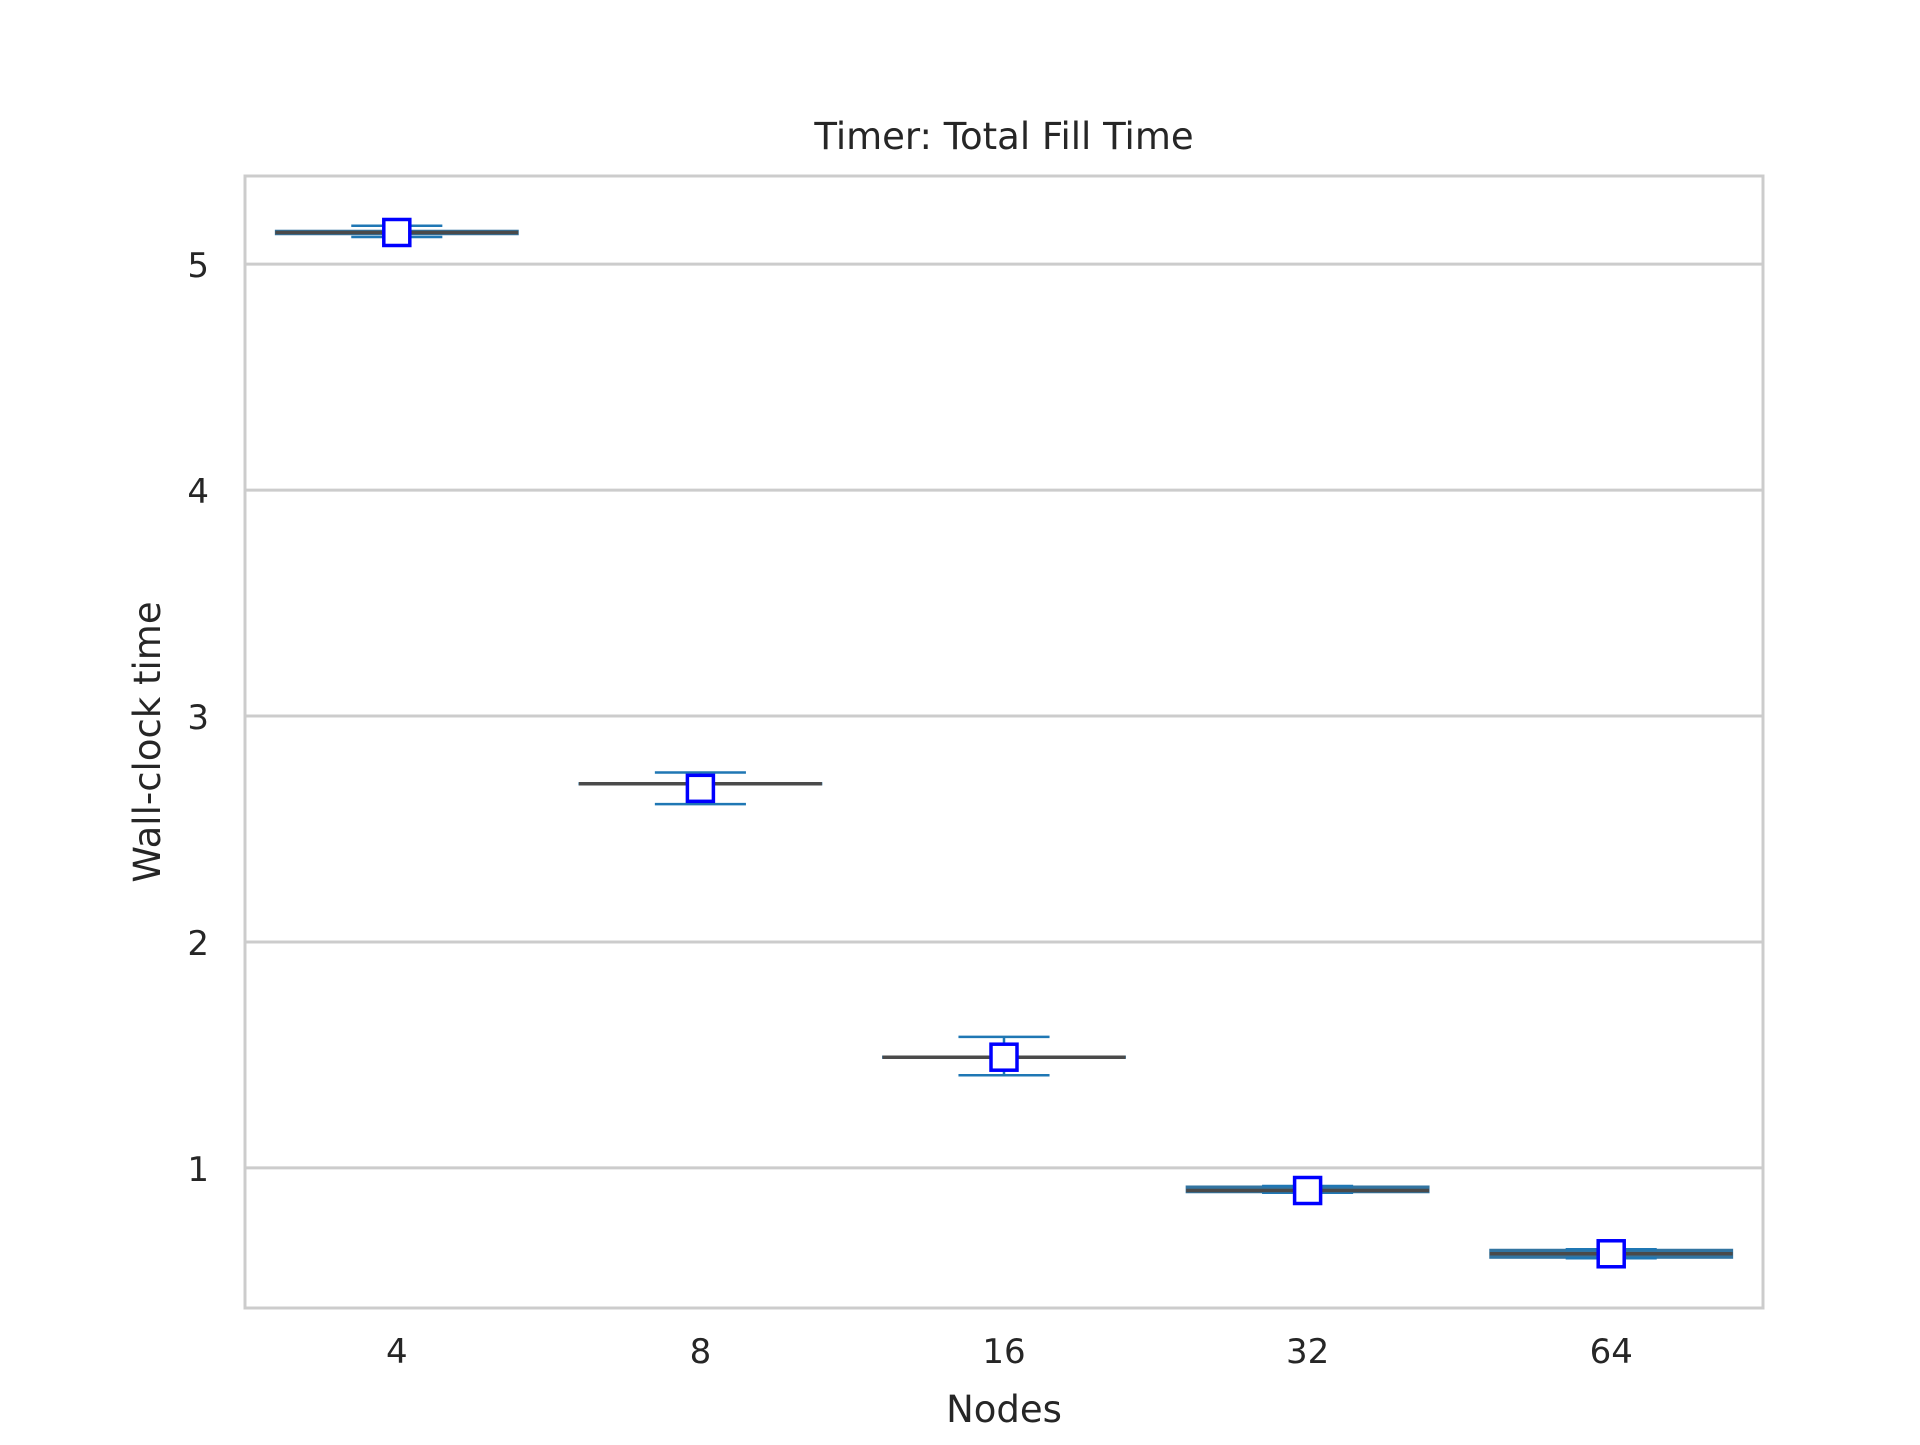 This screenshot has height=1445, width=1920. I want to click on x-axis-label: Nodes, so click(1004, 1409).